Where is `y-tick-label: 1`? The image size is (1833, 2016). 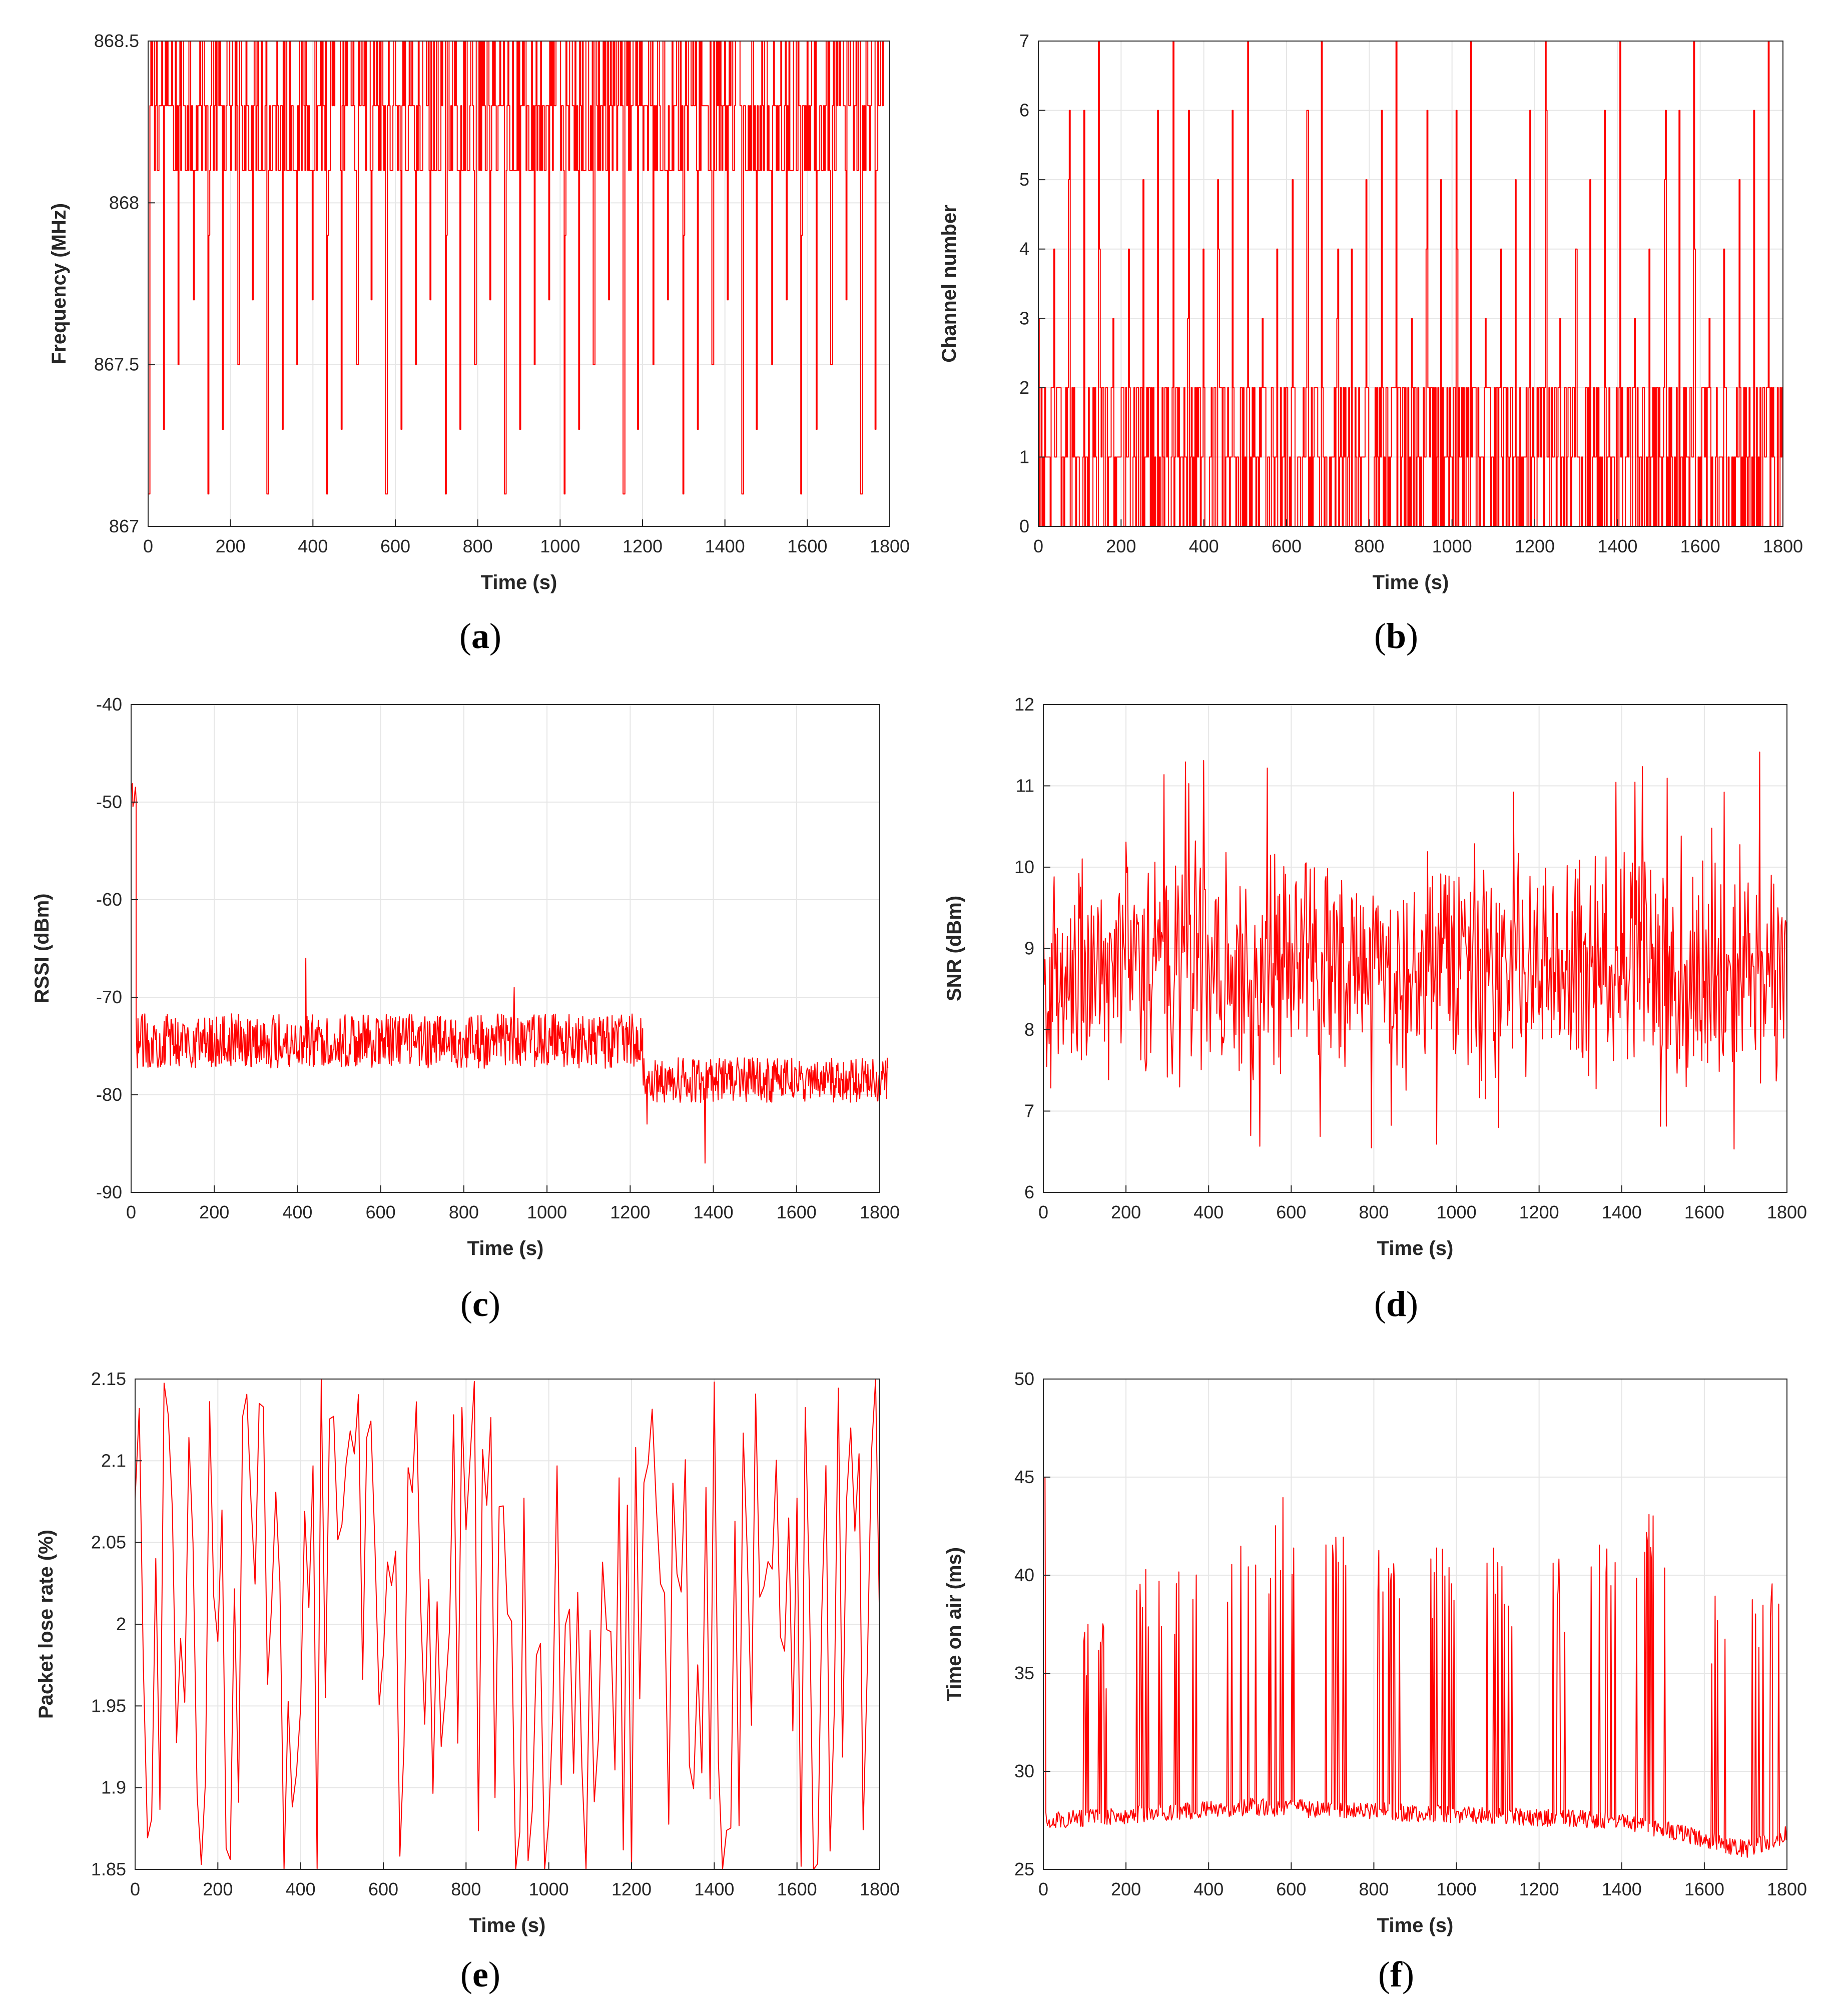
y-tick-label: 1 is located at coordinates (1024, 456).